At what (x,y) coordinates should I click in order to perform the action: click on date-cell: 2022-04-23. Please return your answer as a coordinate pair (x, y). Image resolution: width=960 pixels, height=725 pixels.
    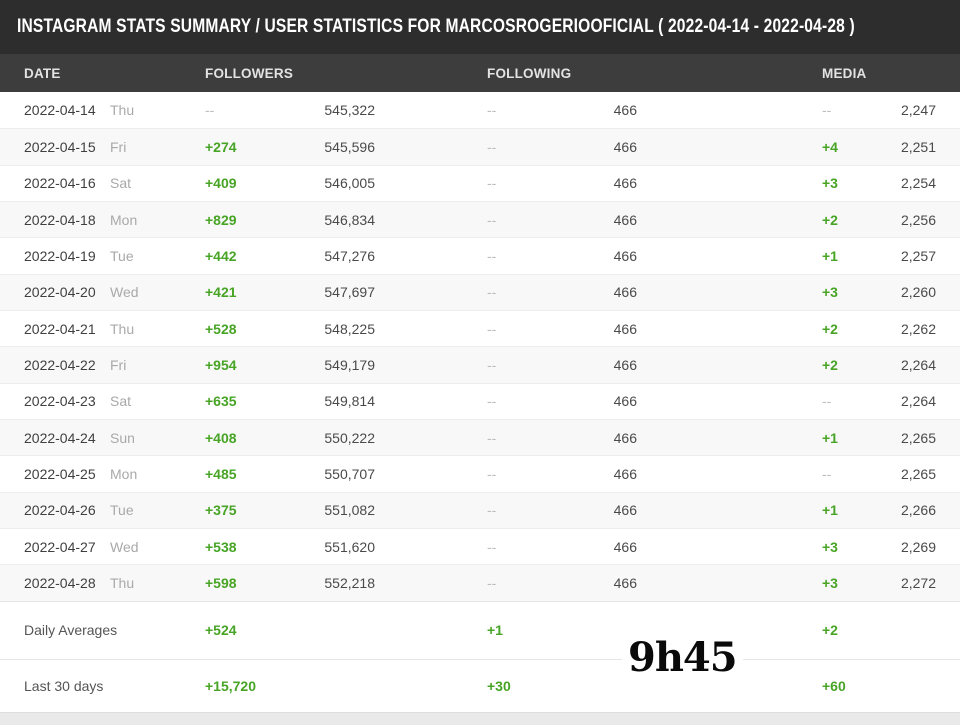
    Looking at the image, I should click on (60, 401).